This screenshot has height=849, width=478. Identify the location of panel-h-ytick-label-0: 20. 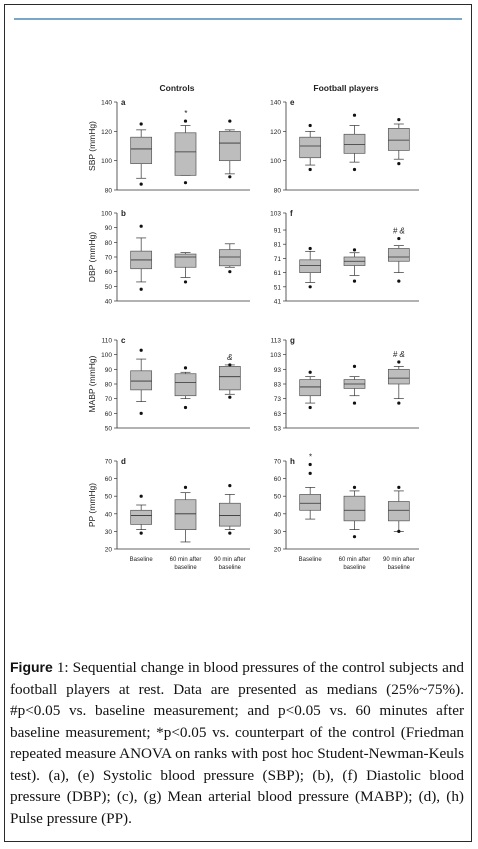
(278, 550).